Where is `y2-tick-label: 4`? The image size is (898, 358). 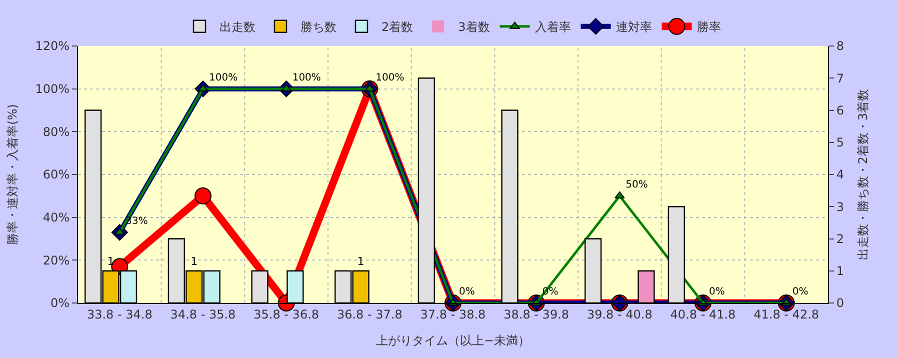
y2-tick-label: 4 is located at coordinates (840, 175).